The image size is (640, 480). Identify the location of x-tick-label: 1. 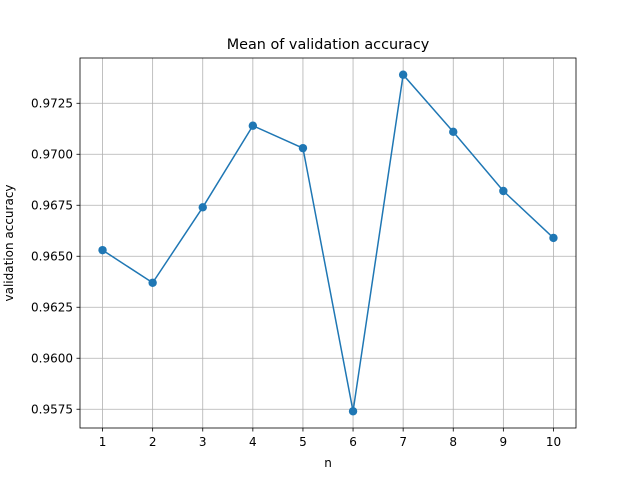
(103, 442).